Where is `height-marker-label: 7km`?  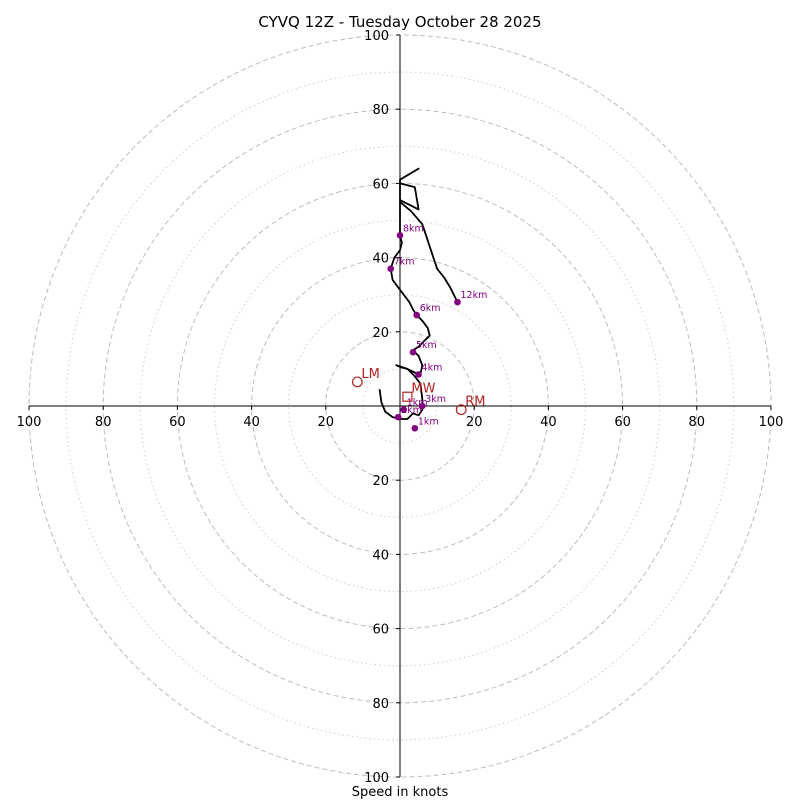 height-marker-label: 7km is located at coordinates (404, 262).